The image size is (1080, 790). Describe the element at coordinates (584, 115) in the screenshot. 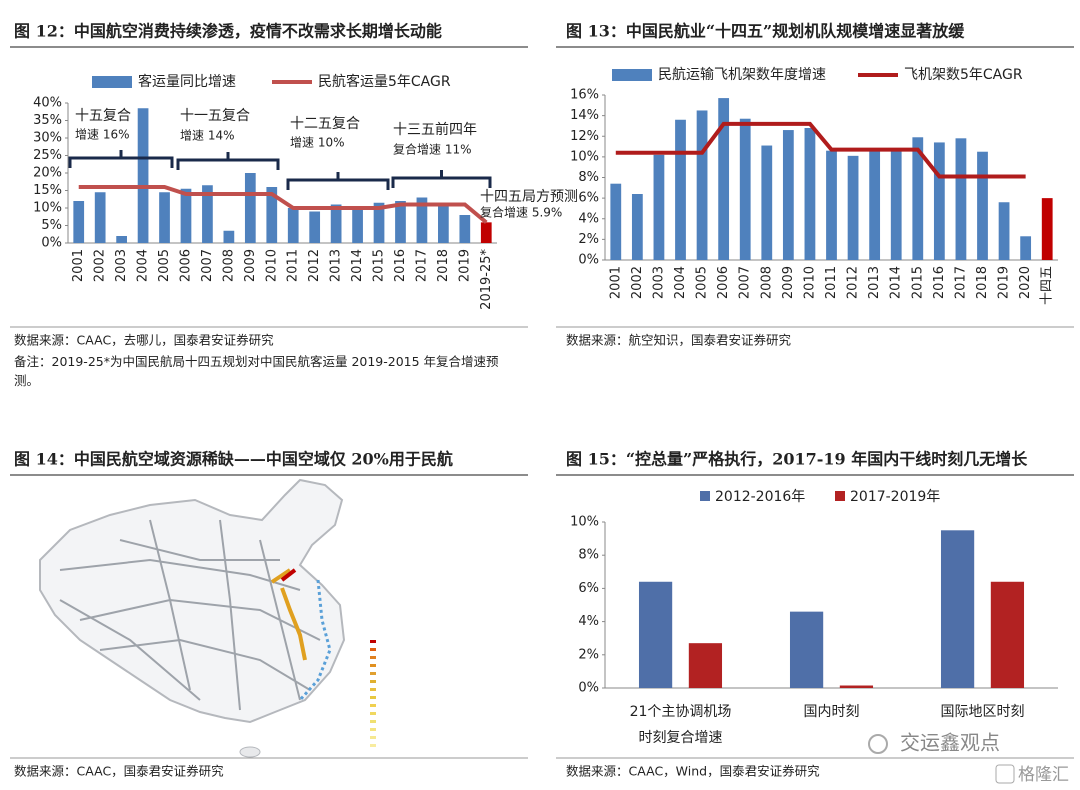

I see `y-tick-label: 14%` at that location.